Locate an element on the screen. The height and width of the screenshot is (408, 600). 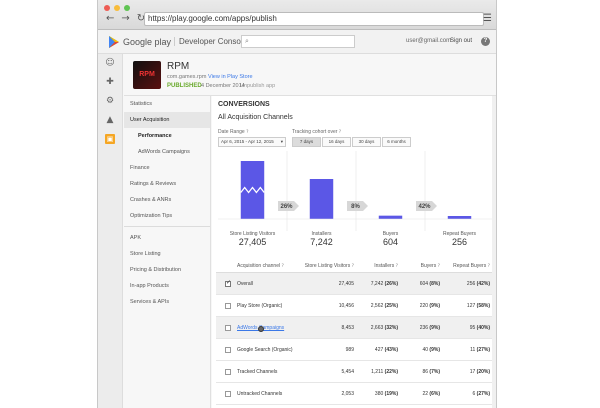
funnel-stat: Installers 7,242 is located at coordinates (322, 239).